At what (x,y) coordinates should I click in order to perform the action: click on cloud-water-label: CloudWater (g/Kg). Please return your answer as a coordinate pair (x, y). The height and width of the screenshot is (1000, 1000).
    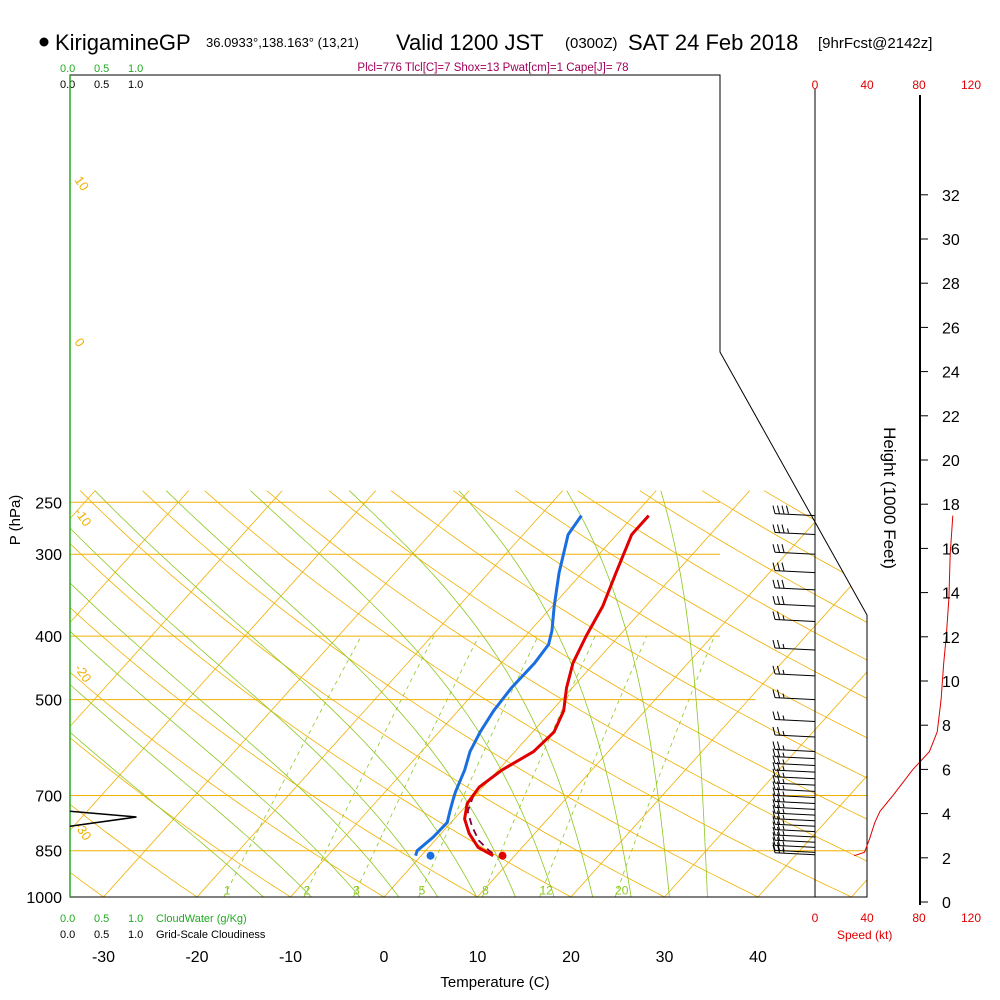
    Looking at the image, I should click on (201, 919).